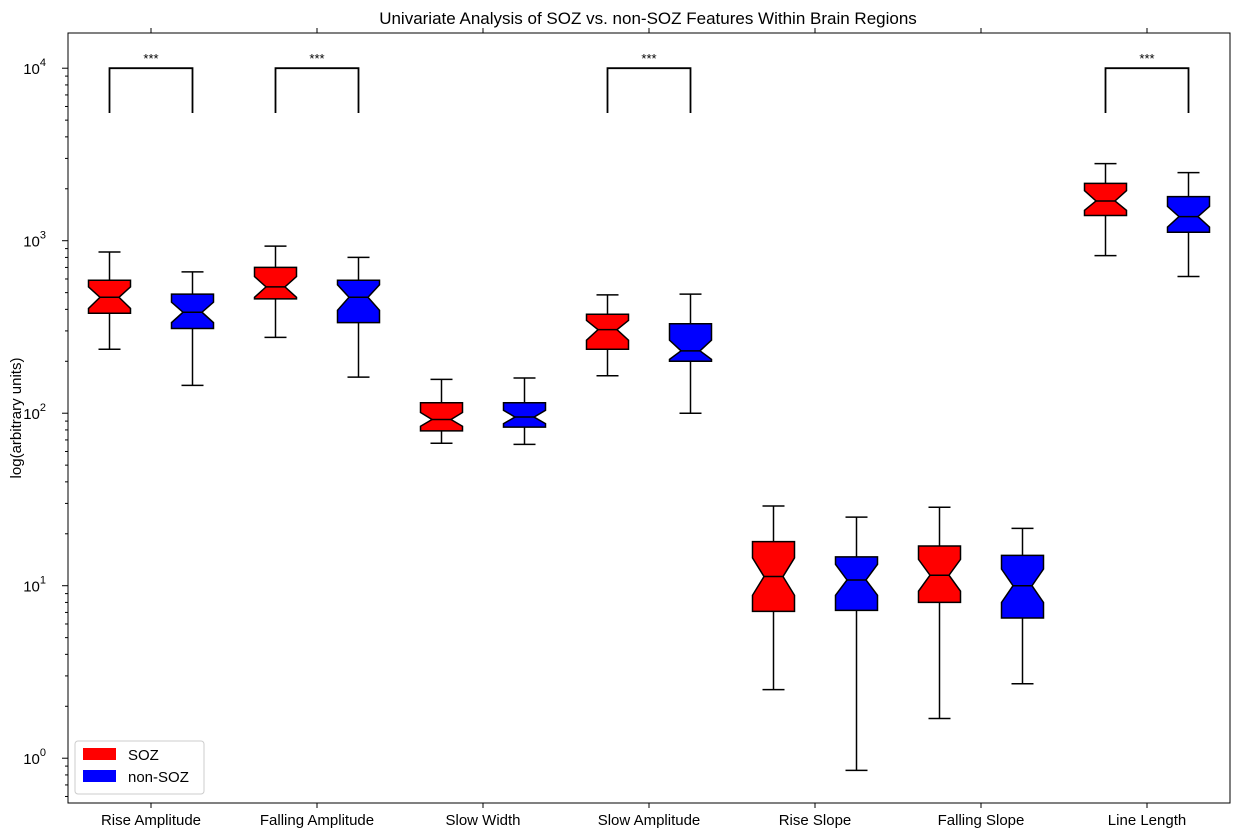 This screenshot has width=1239, height=838. I want to click on x-tick-label: Falling Amplitude, so click(317, 820).